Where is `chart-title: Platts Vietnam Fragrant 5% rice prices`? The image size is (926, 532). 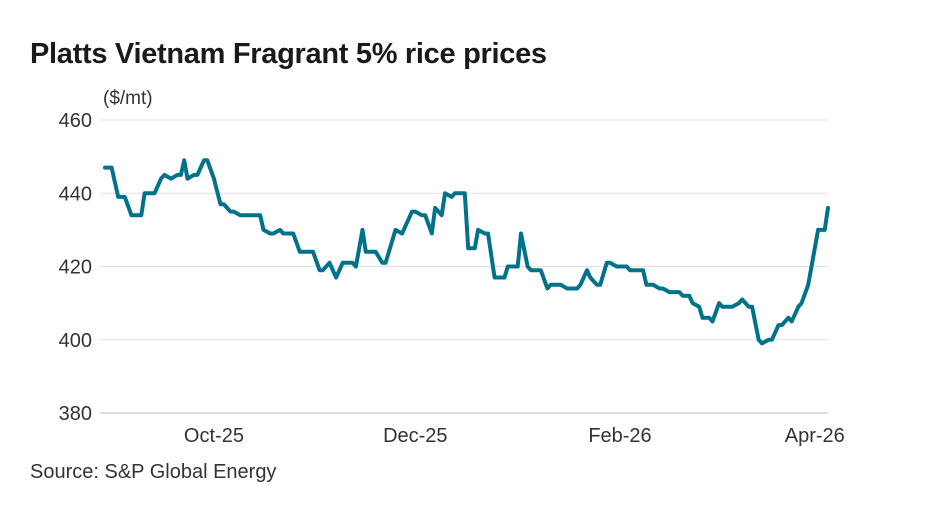
chart-title: Platts Vietnam Fragrant 5% rice prices is located at coordinates (288, 54).